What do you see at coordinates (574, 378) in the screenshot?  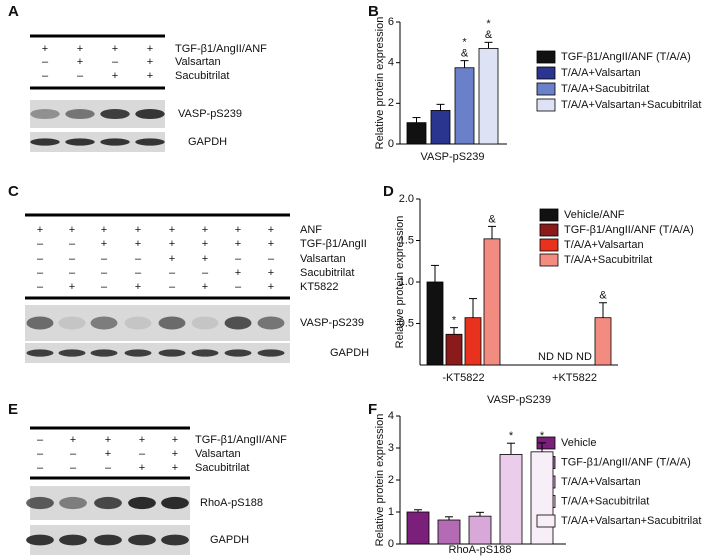 I see `category-label: +KT5822` at bounding box center [574, 378].